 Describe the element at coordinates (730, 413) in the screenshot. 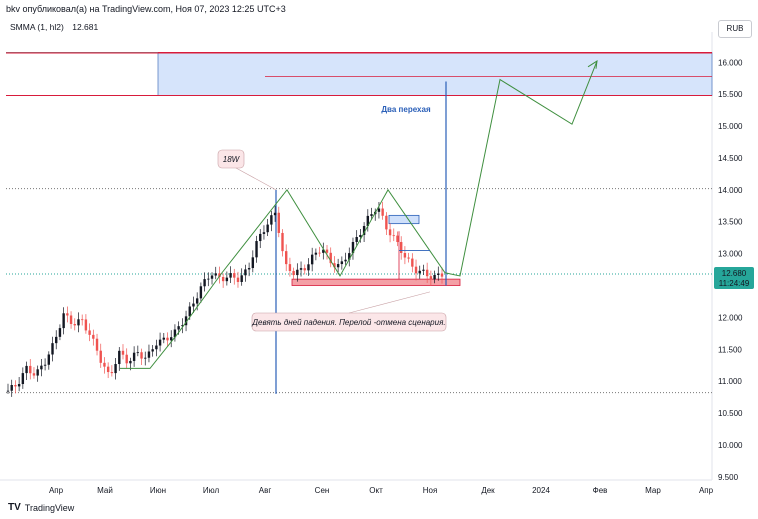

I see `y-tick-label: 10.500` at that location.